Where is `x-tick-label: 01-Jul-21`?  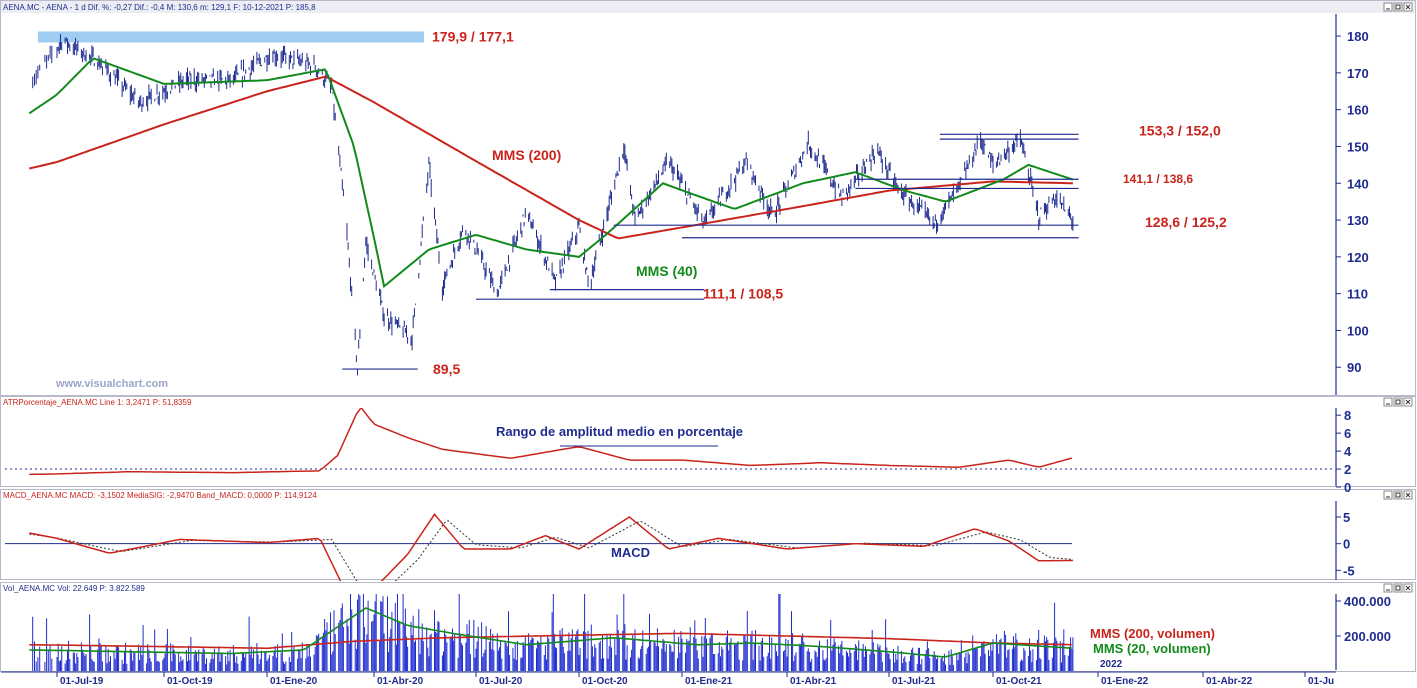
x-tick-label: 01-Jul-21 is located at coordinates (914, 681).